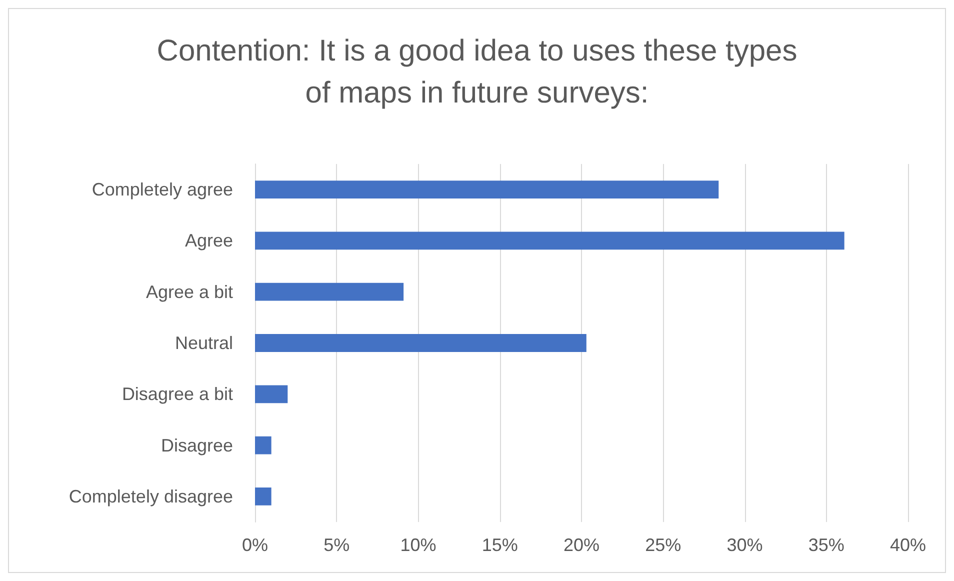 The image size is (954, 581). Describe the element at coordinates (663, 545) in the screenshot. I see `x-tick-label: 25%` at that location.